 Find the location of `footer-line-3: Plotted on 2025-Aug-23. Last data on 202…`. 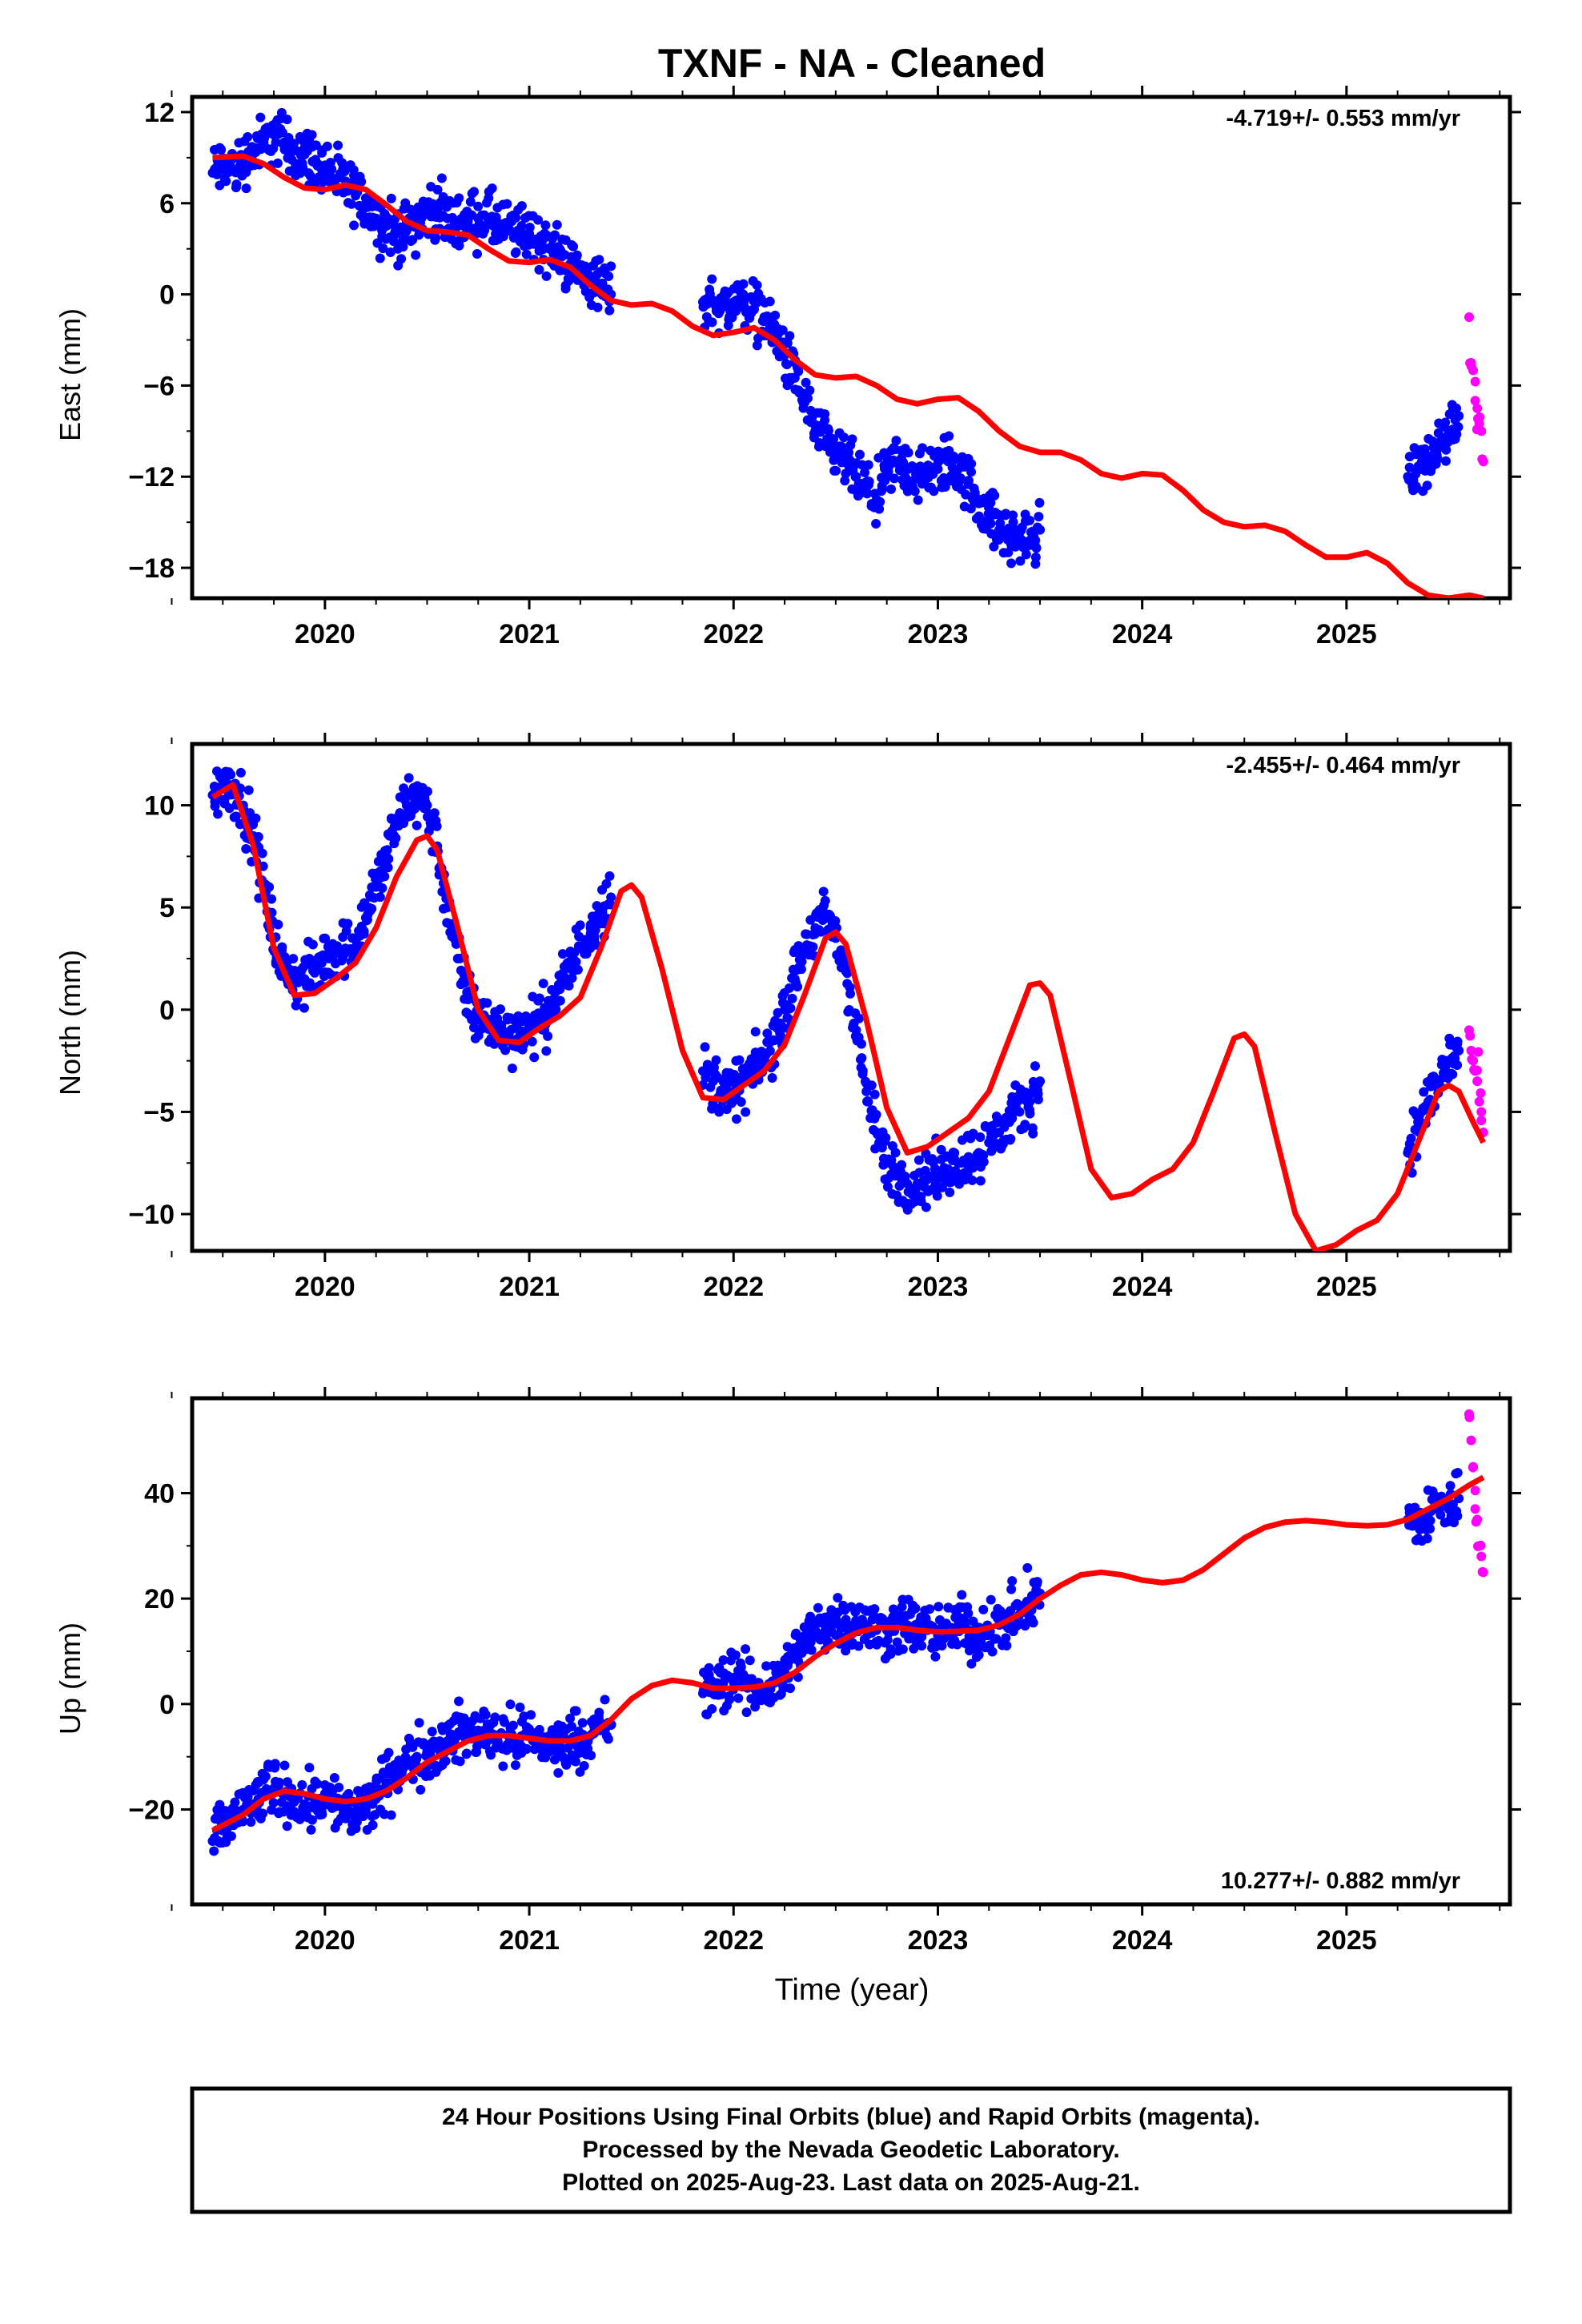

footer-line-3: Plotted on 2025-Aug-23. Last data on 202… is located at coordinates (851, 2182).